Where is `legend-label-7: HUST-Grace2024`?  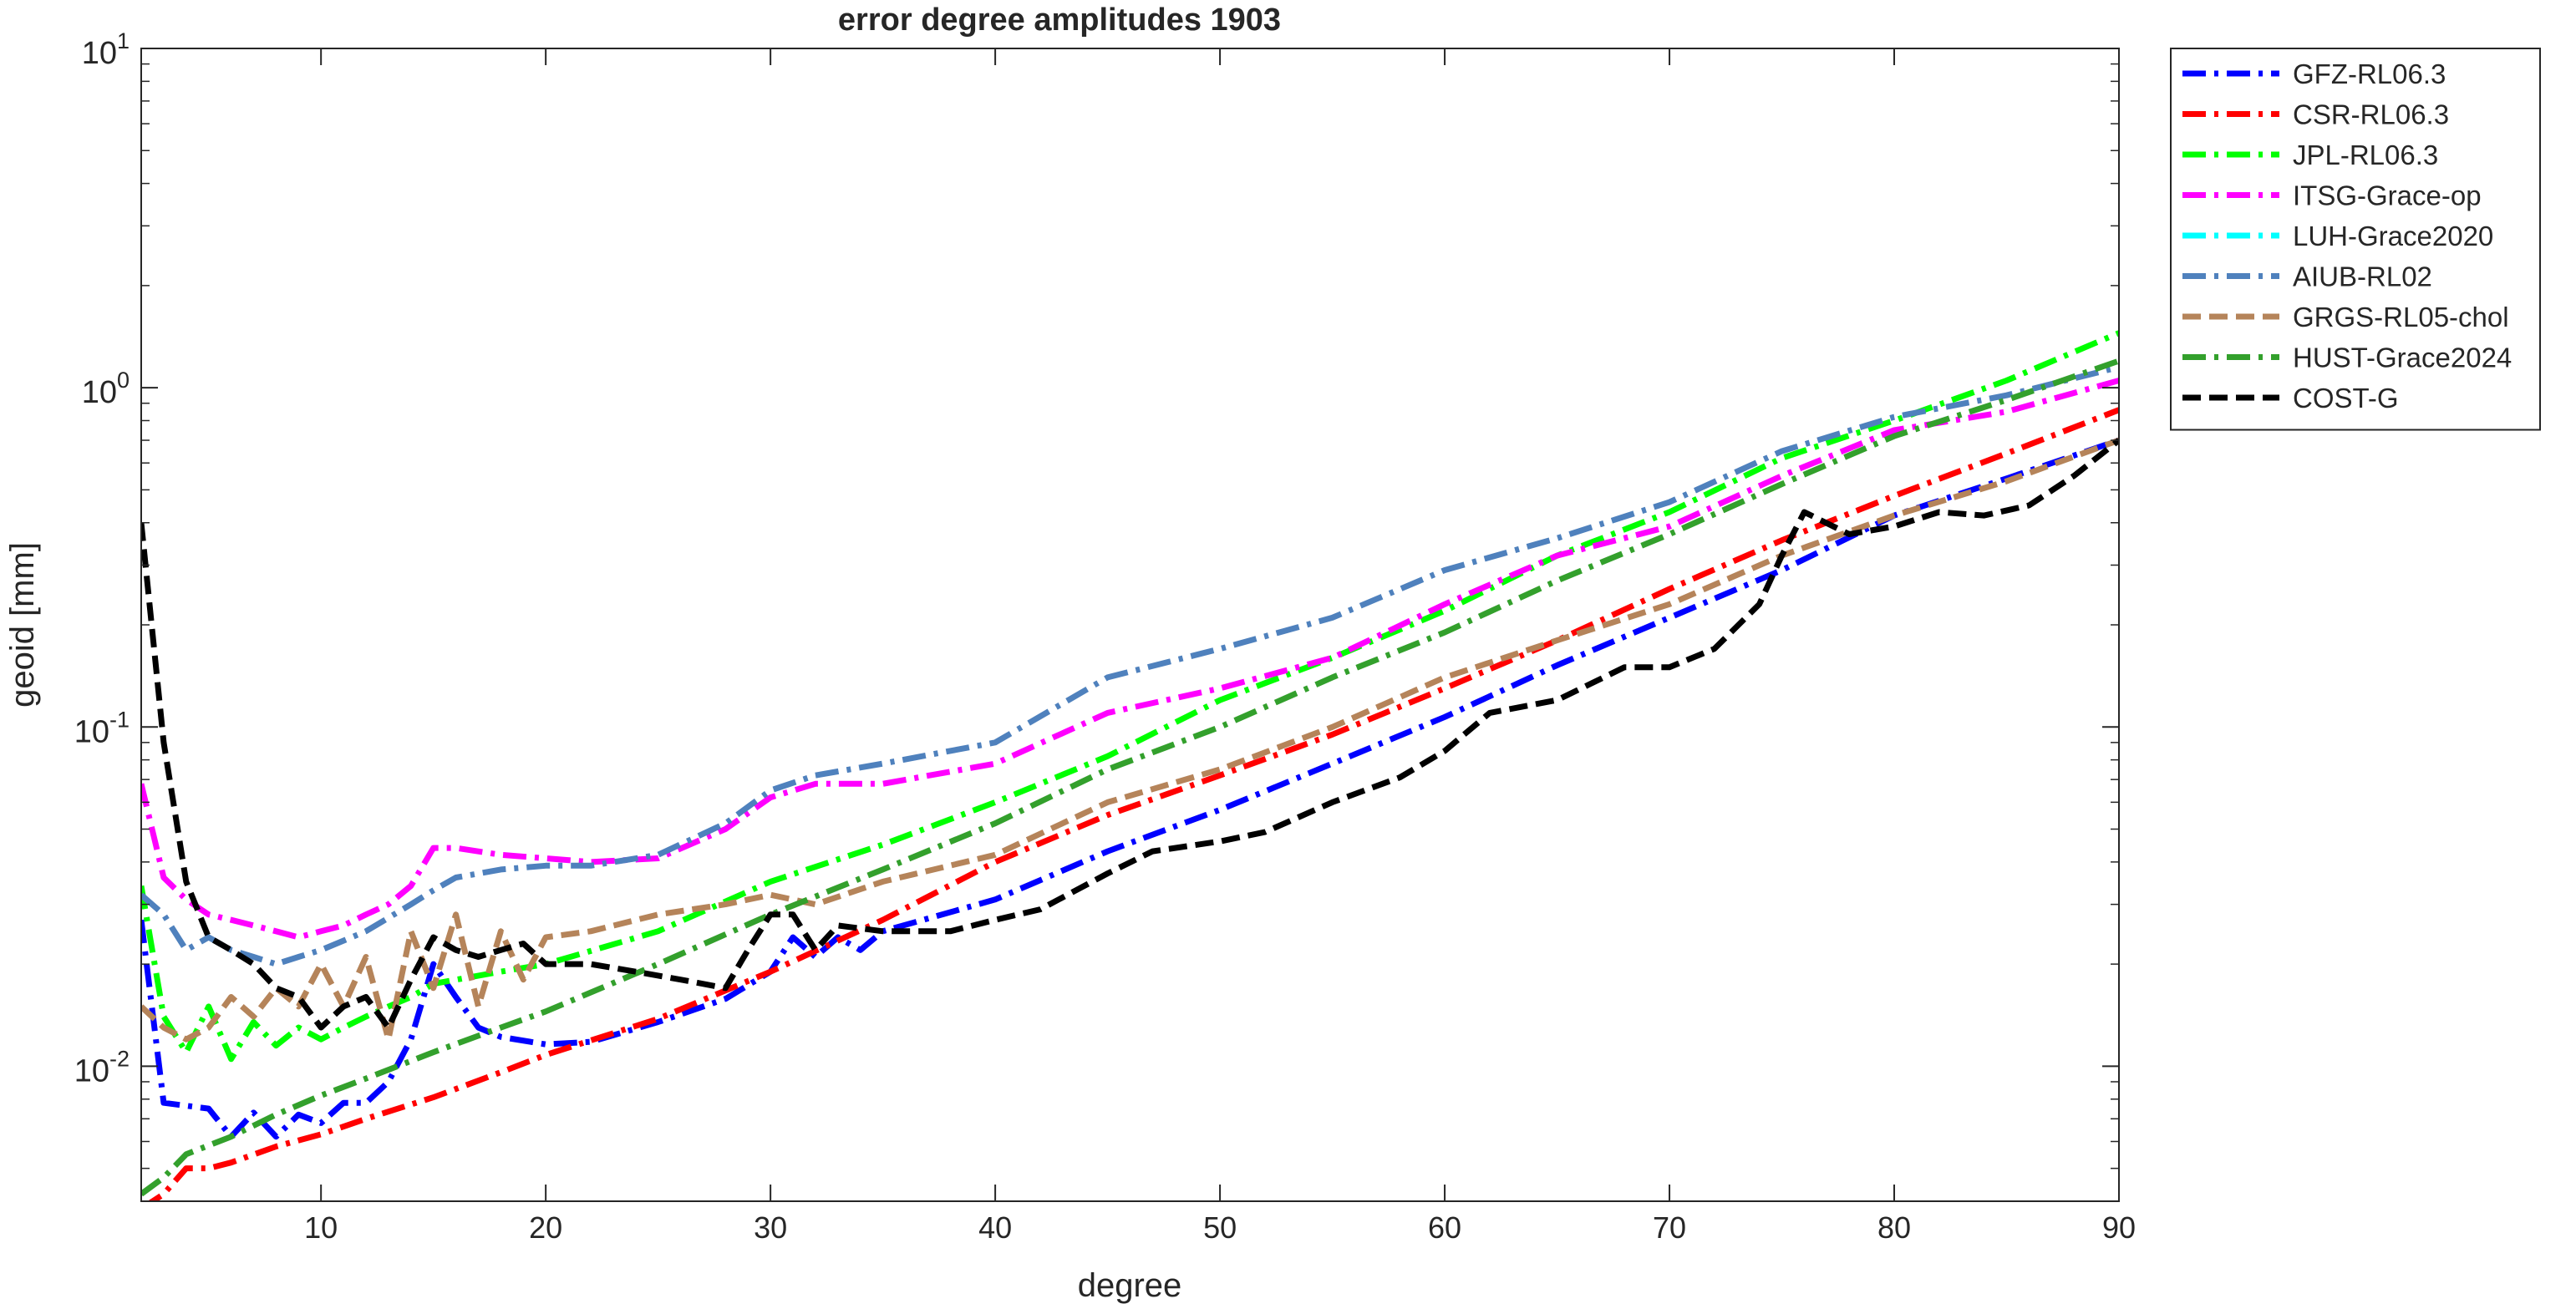
legend-label-7: HUST-Grace2024 is located at coordinates (2402, 357).